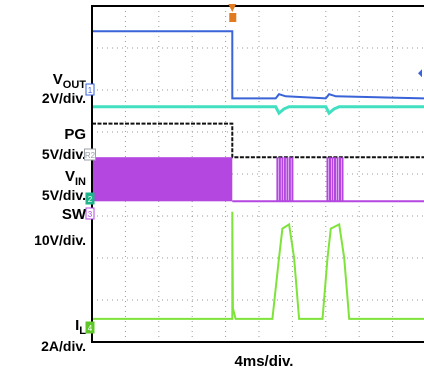  I want to click on trace-vin, so click(258, 110).